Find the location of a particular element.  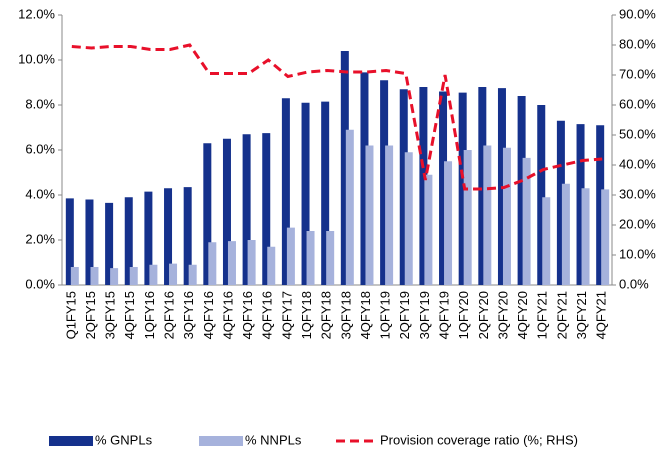

x-tick-label: 3QFY16 is located at coordinates (188, 315).